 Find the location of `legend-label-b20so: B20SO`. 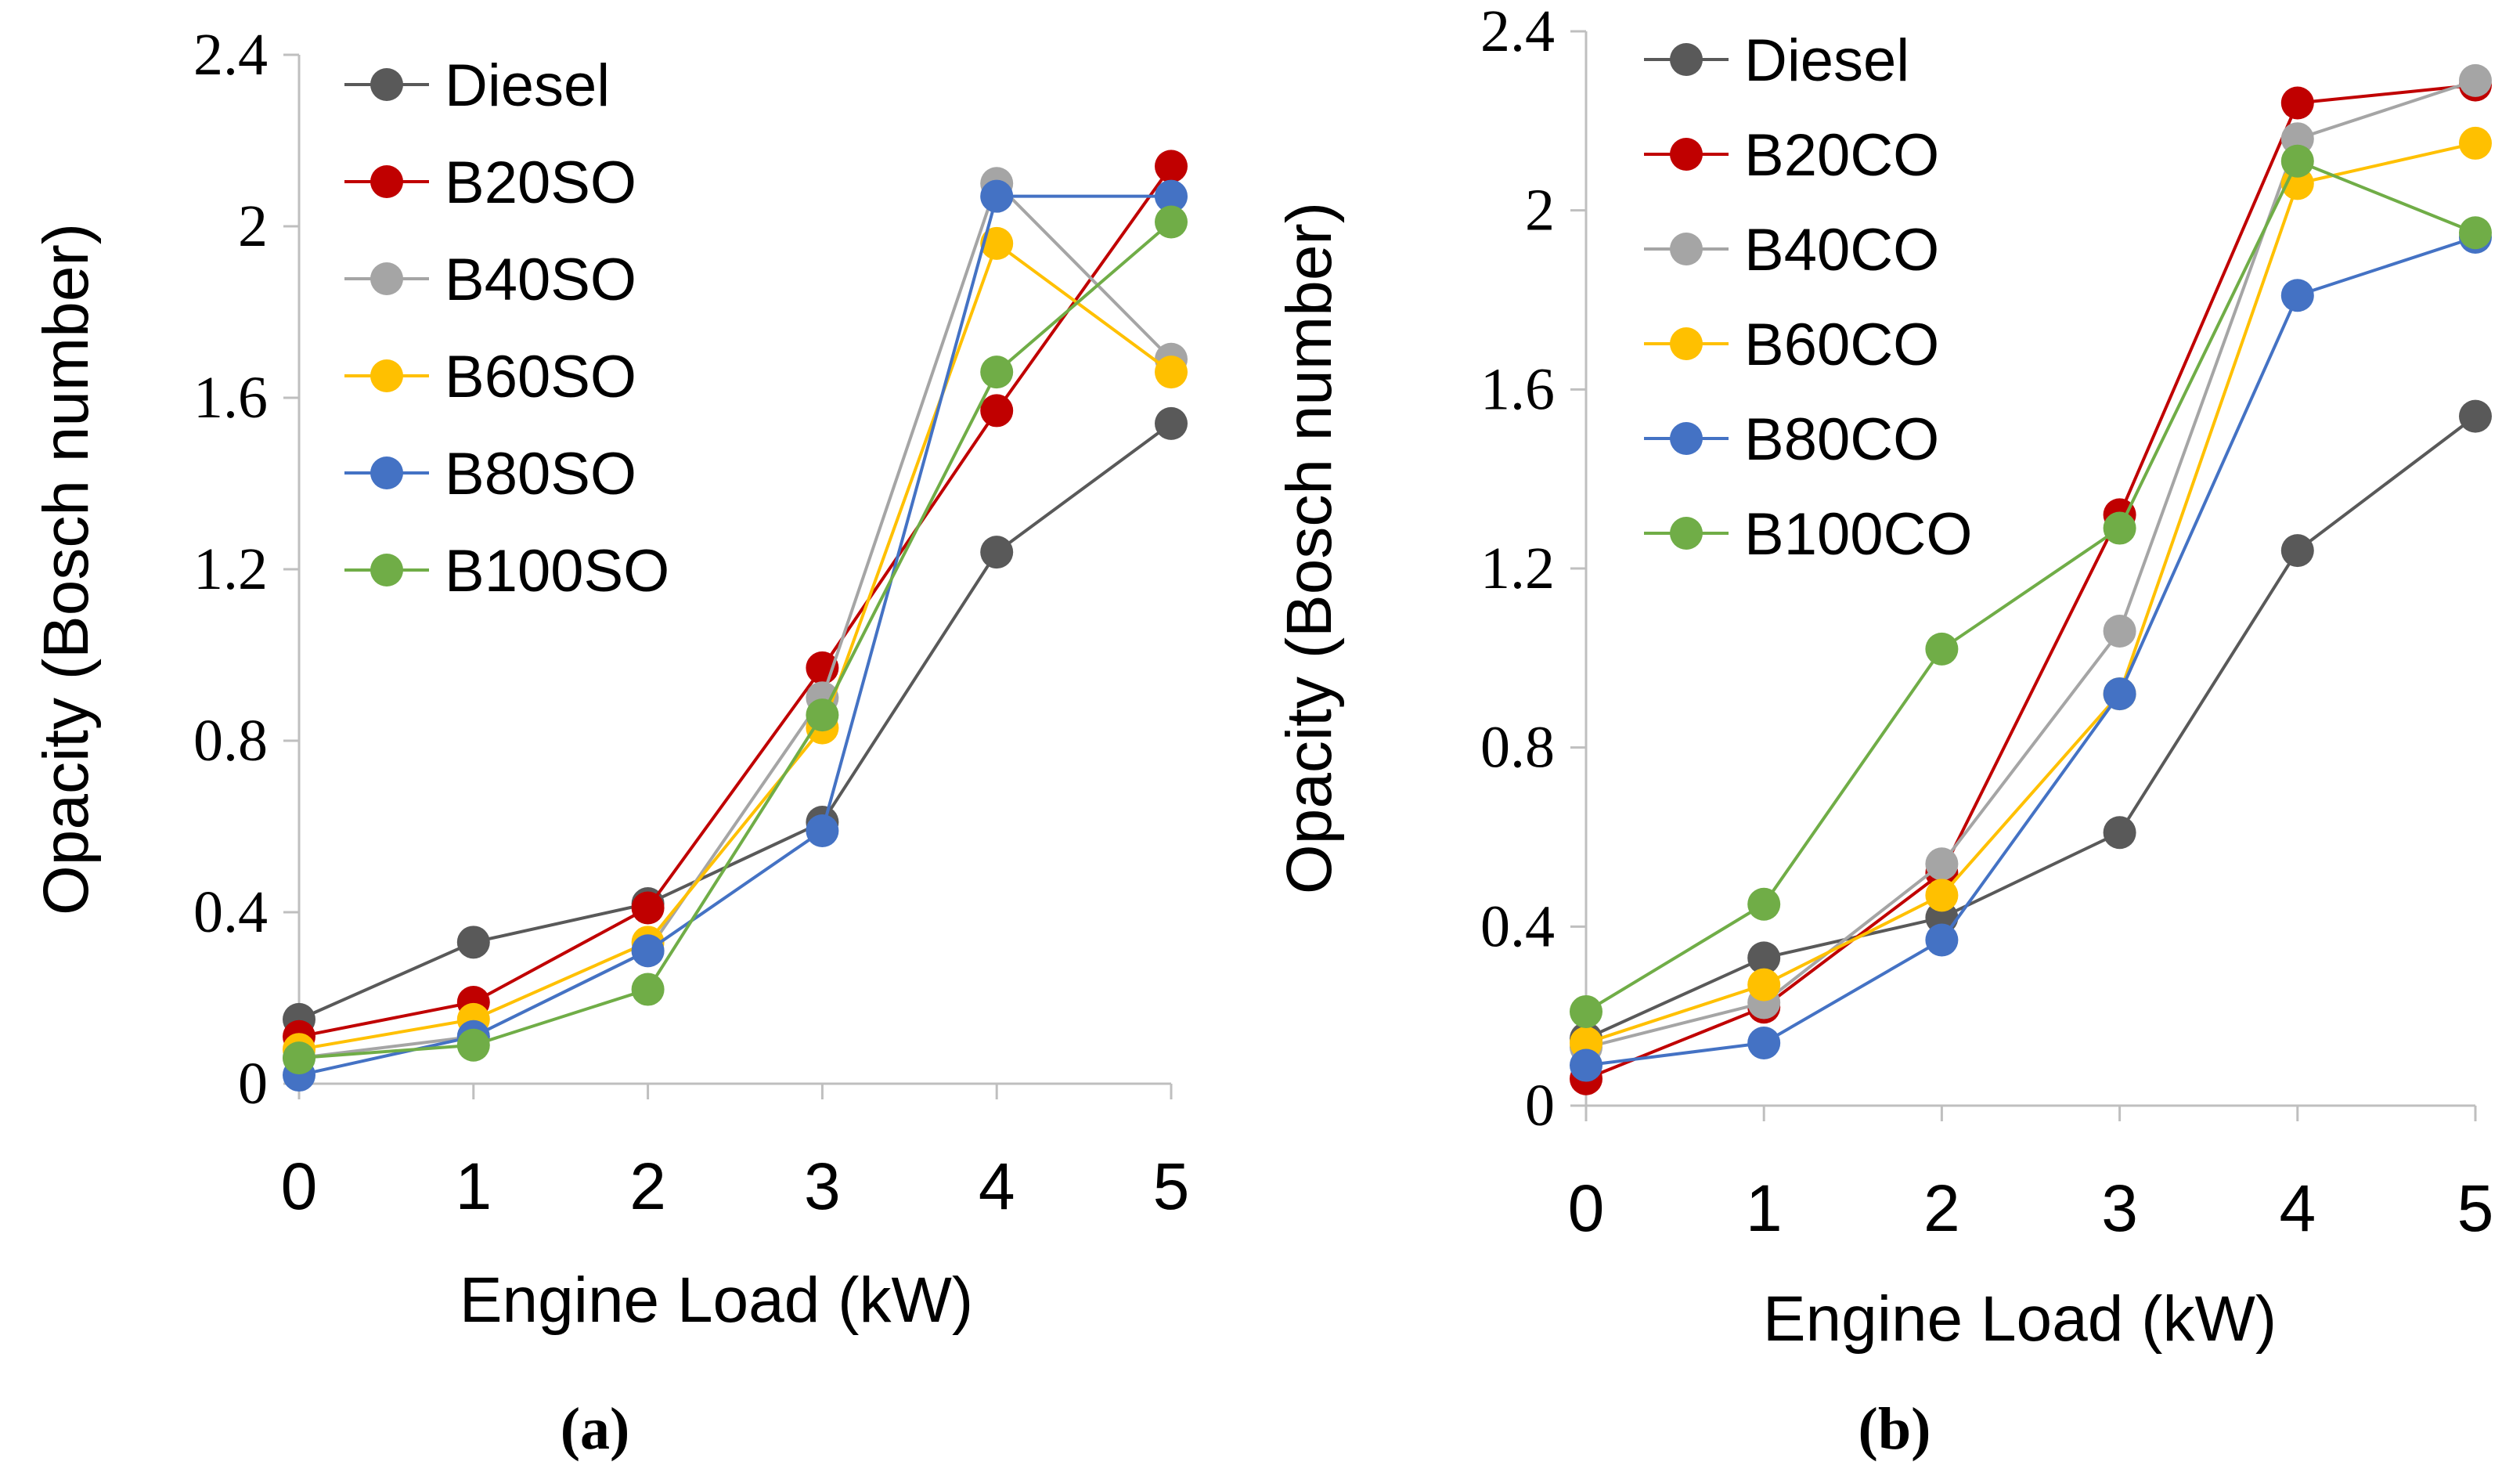

legend-label-b20so: B20SO is located at coordinates (540, 183).